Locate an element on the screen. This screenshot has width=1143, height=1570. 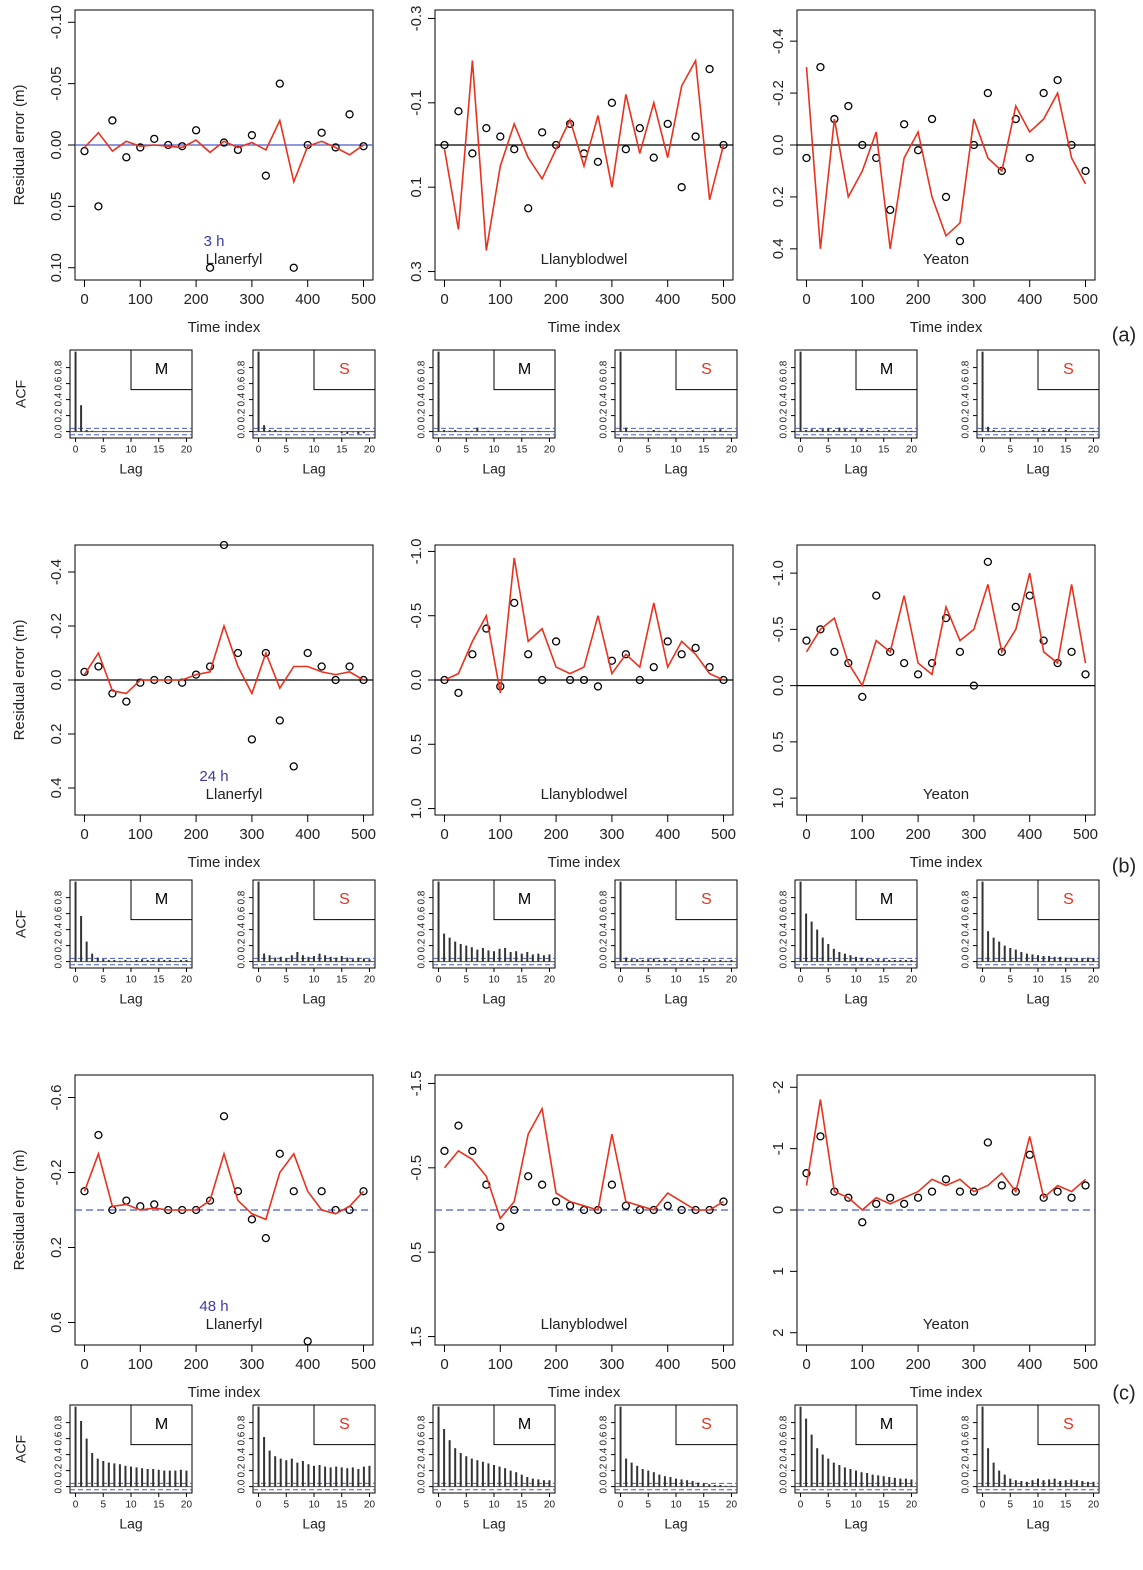
y-tick-label: 0.4 is located at coordinates (59, 399).